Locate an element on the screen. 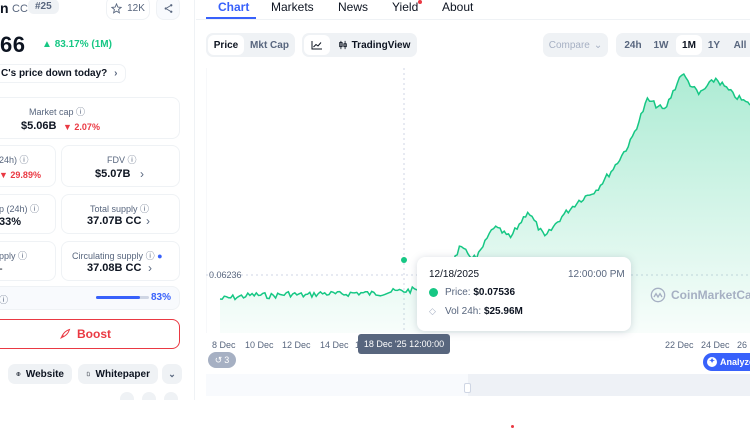 The image size is (750, 430). events-count: 3 is located at coordinates (227, 360).